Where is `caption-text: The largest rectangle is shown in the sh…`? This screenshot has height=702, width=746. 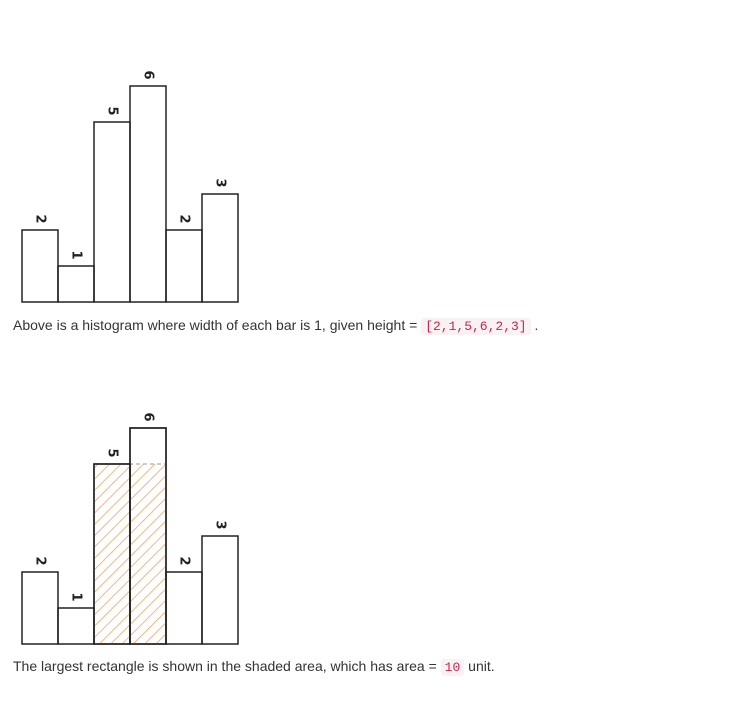
caption-text: The largest rectangle is shown in the sh… is located at coordinates (227, 666).